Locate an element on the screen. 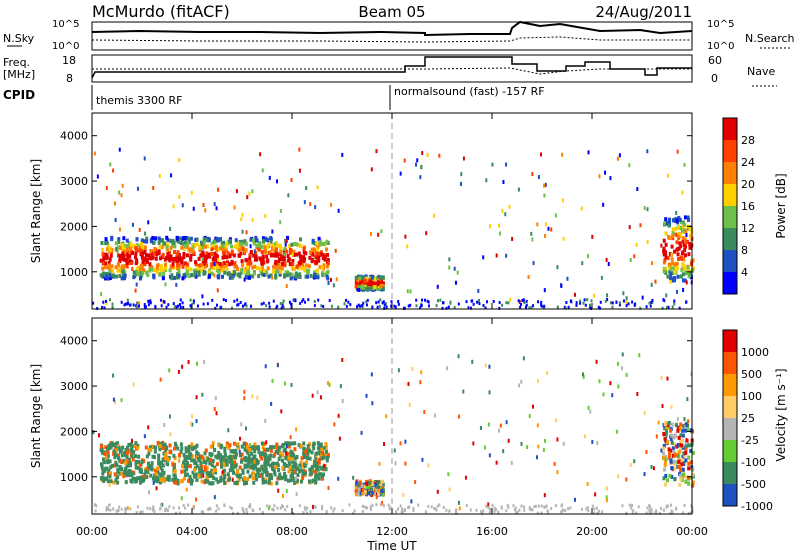 The width and height of the screenshot is (800, 554). x-tick-label: 08:00 is located at coordinates (292, 531).